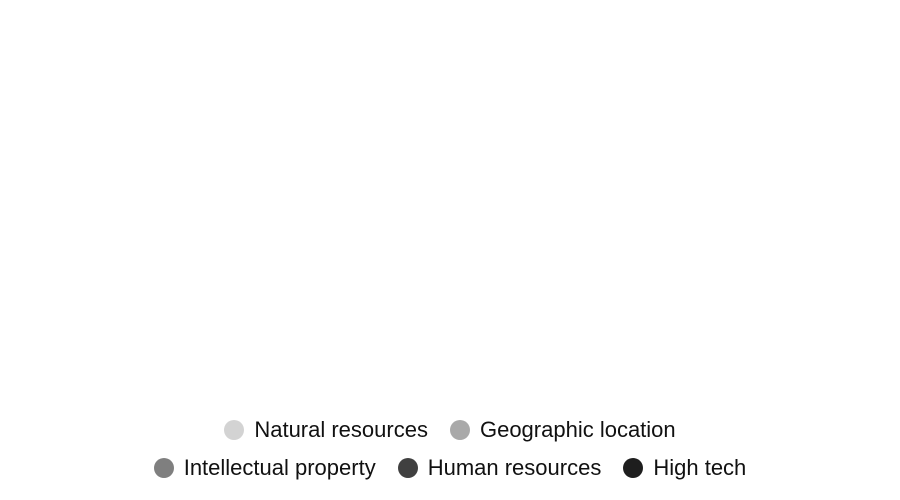  What do you see at coordinates (279, 467) in the screenshot?
I see `legend-label-intellectual-property: Intellectual property` at bounding box center [279, 467].